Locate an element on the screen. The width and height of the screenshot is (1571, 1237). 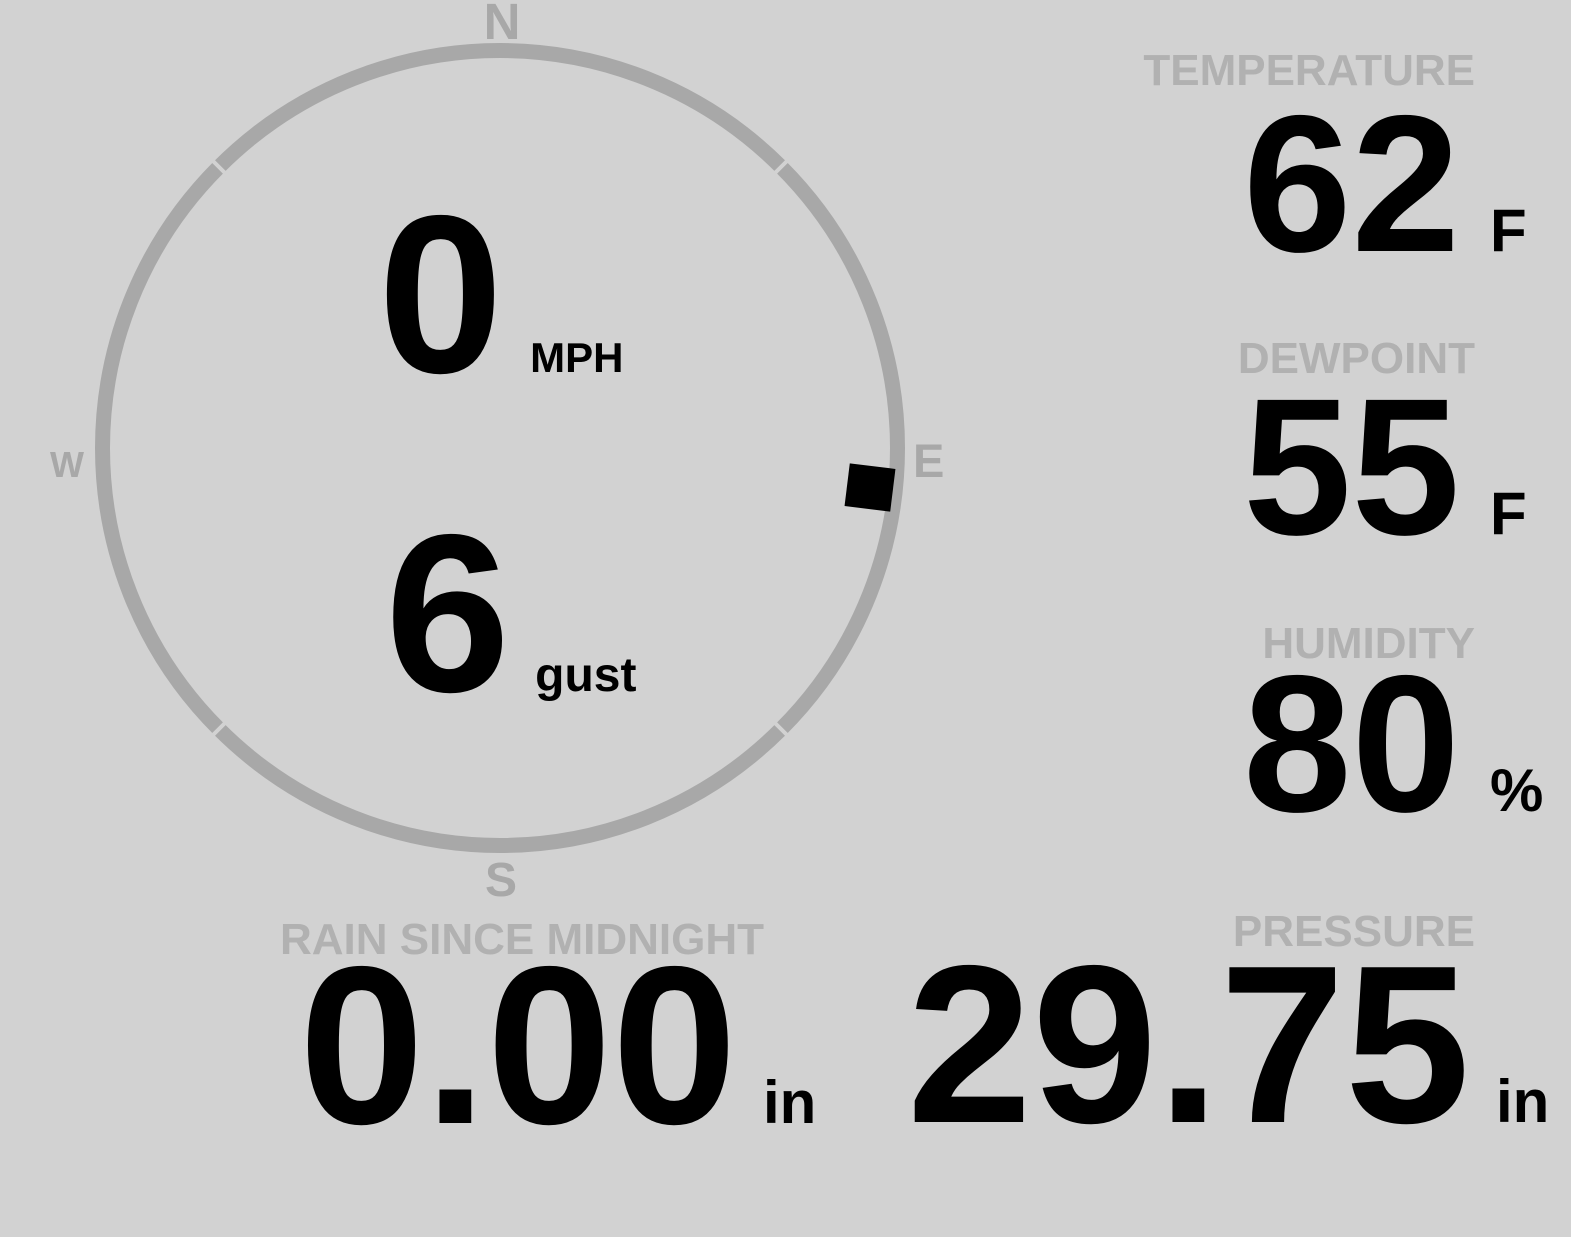
rain-value: 0.00 is located at coordinates (518, 1045).